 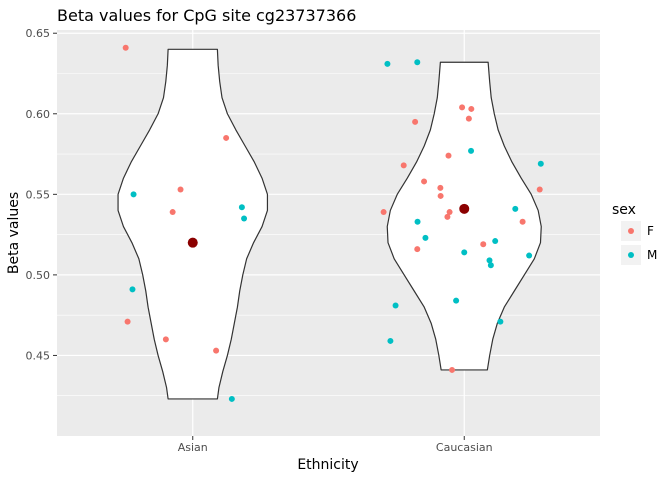 I want to click on x-axis: Asian Caucasian, so click(x=335, y=445).